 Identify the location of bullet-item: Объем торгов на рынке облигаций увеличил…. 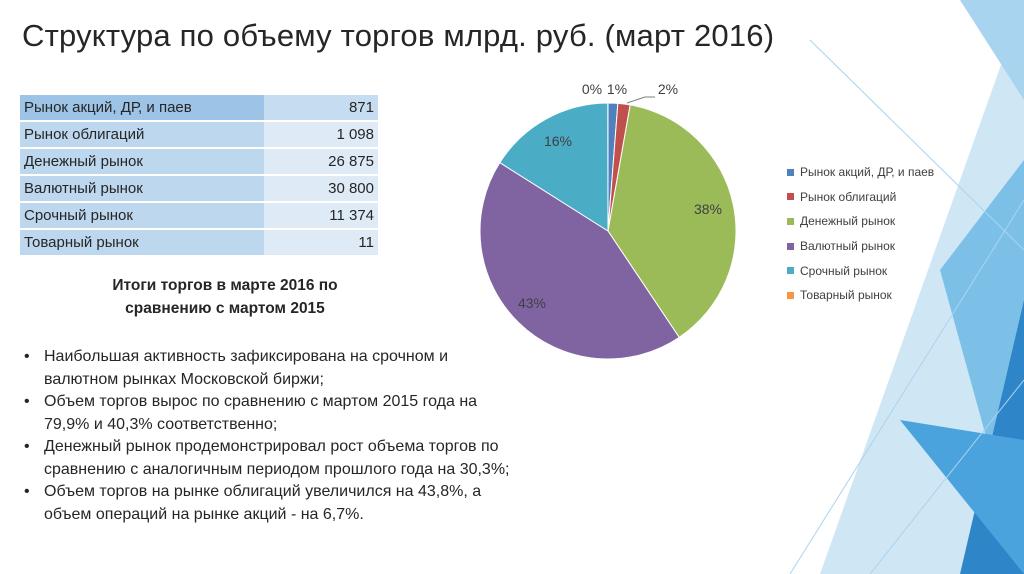
(270, 503).